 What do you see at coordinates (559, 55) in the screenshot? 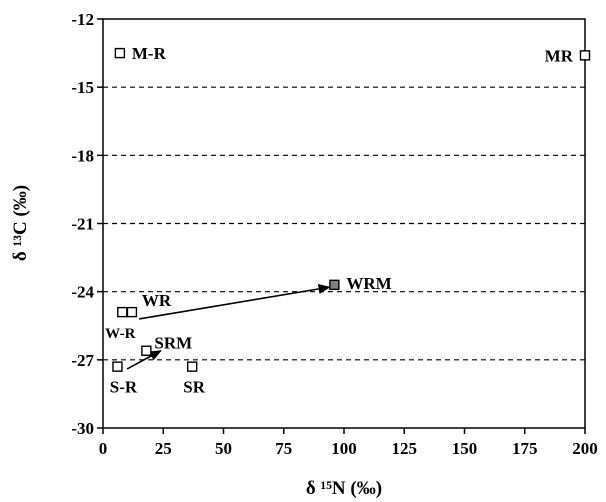
I see `point-label-mr: MR` at bounding box center [559, 55].